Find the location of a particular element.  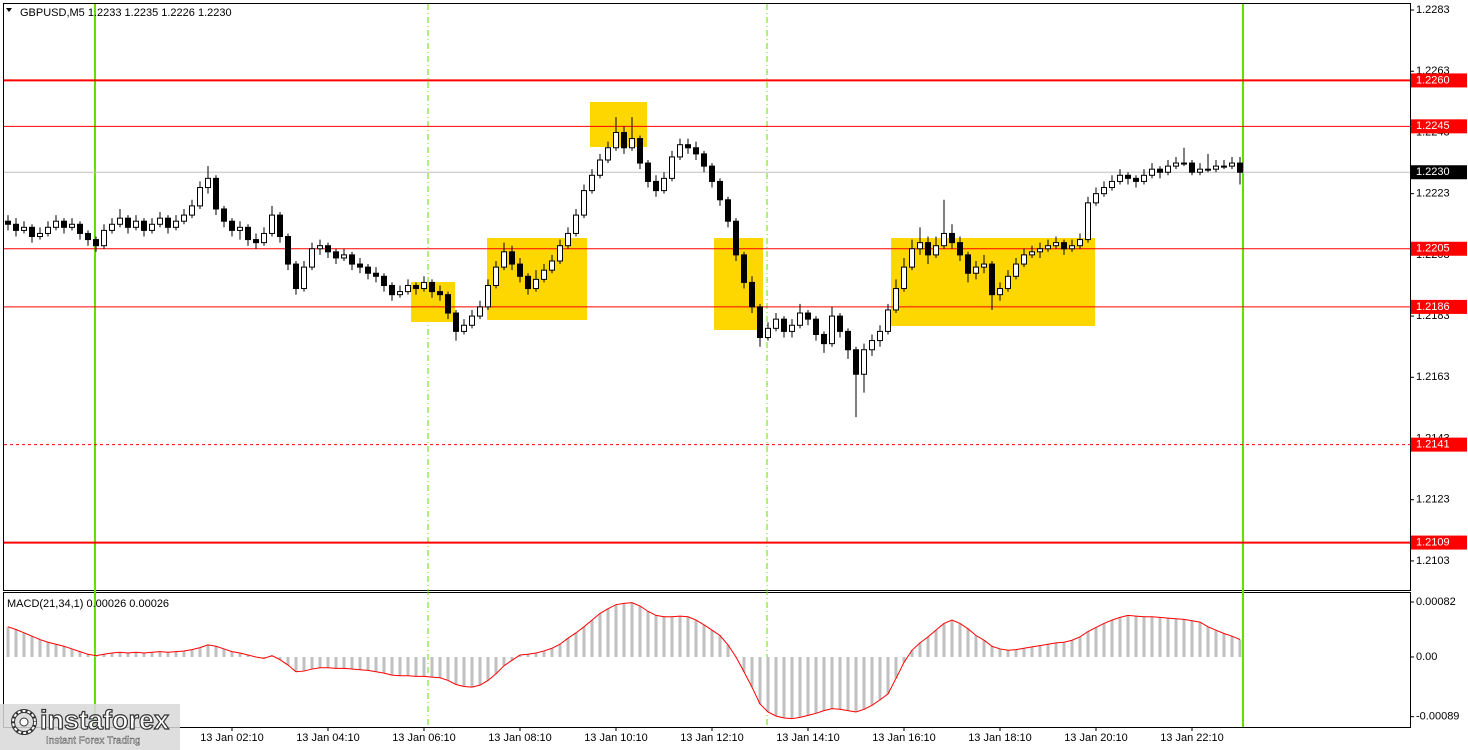

y-tick-label: 0.00082 is located at coordinates (1436, 602).